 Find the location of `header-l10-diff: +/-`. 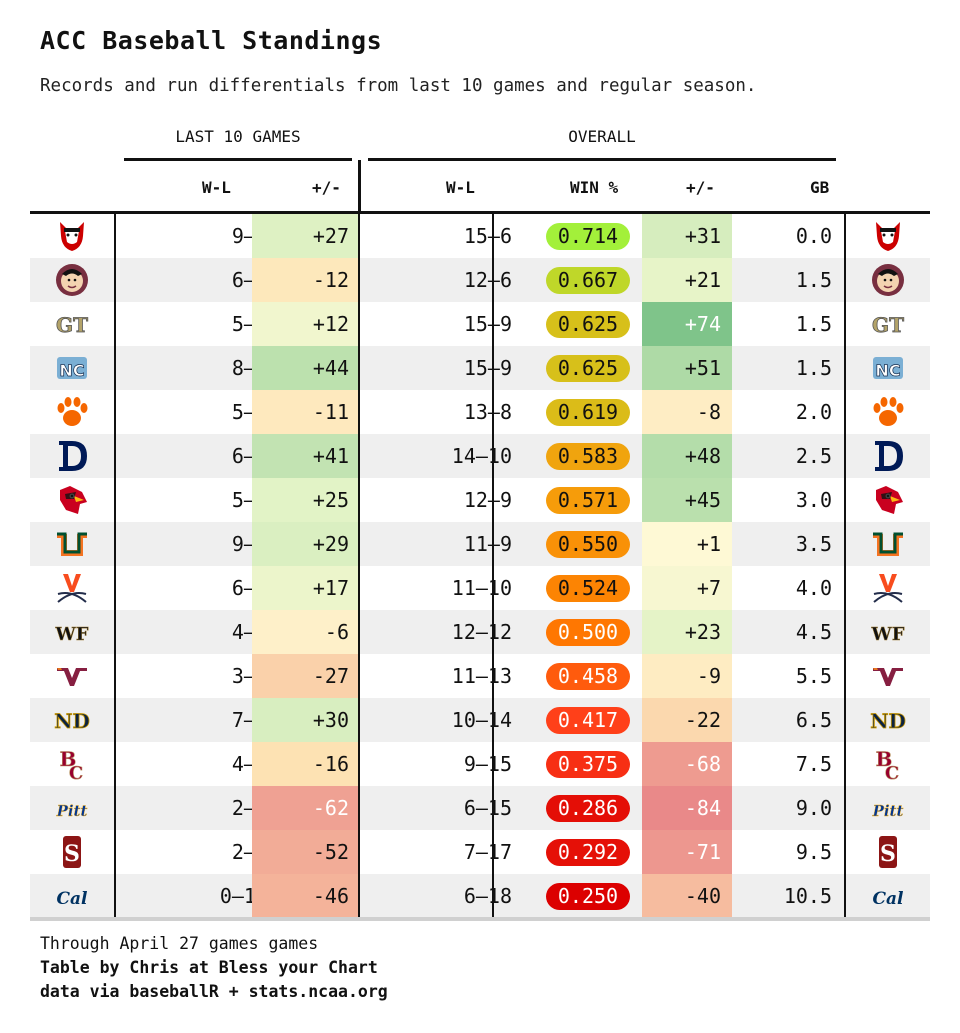

header-l10-diff: +/- is located at coordinates (326, 187).